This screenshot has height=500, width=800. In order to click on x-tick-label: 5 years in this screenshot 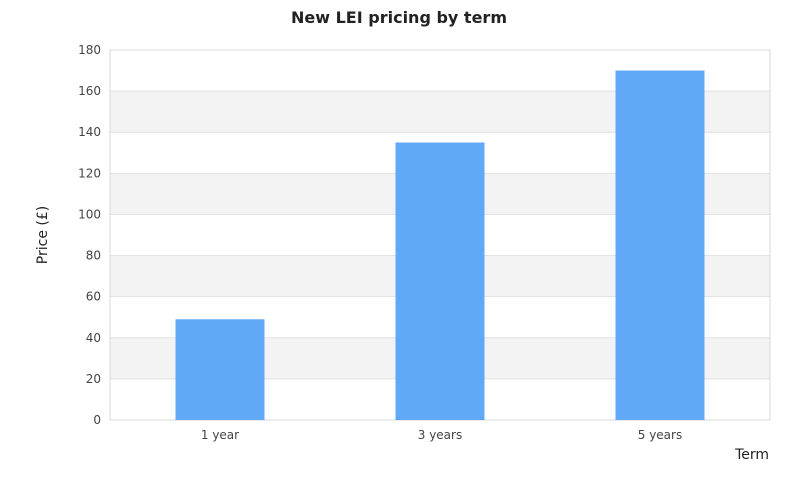, I will do `click(660, 435)`.